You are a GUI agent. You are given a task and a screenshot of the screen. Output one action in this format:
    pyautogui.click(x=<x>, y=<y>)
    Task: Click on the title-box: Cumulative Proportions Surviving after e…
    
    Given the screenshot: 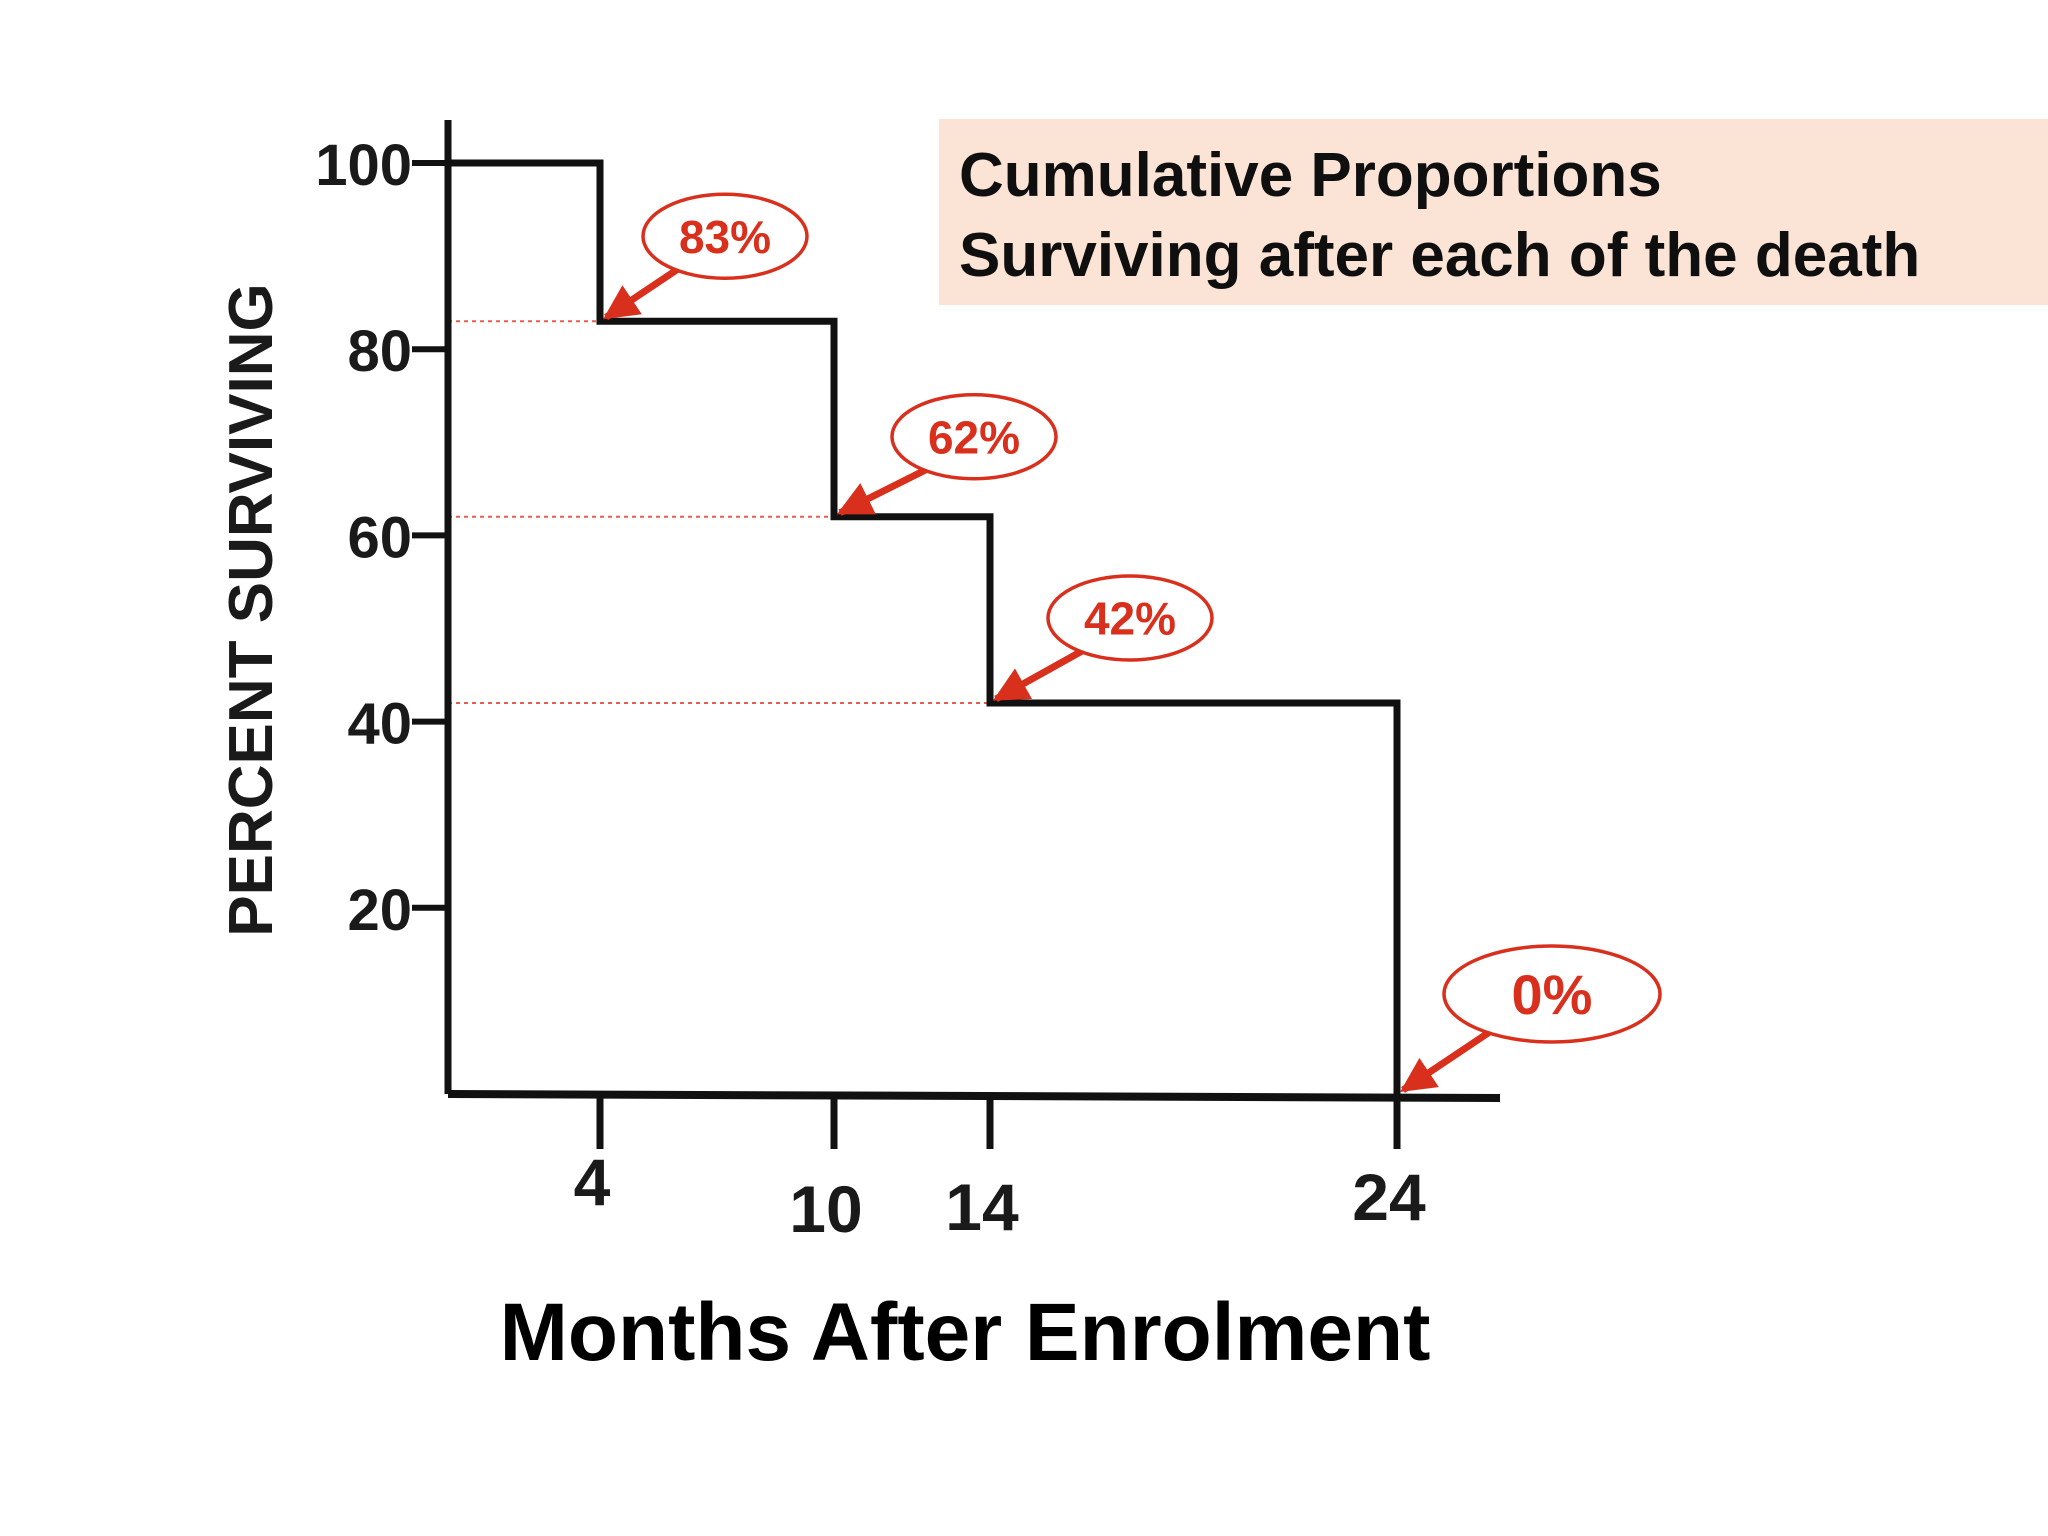 What is the action you would take?
    pyautogui.click(x=1493, y=212)
    